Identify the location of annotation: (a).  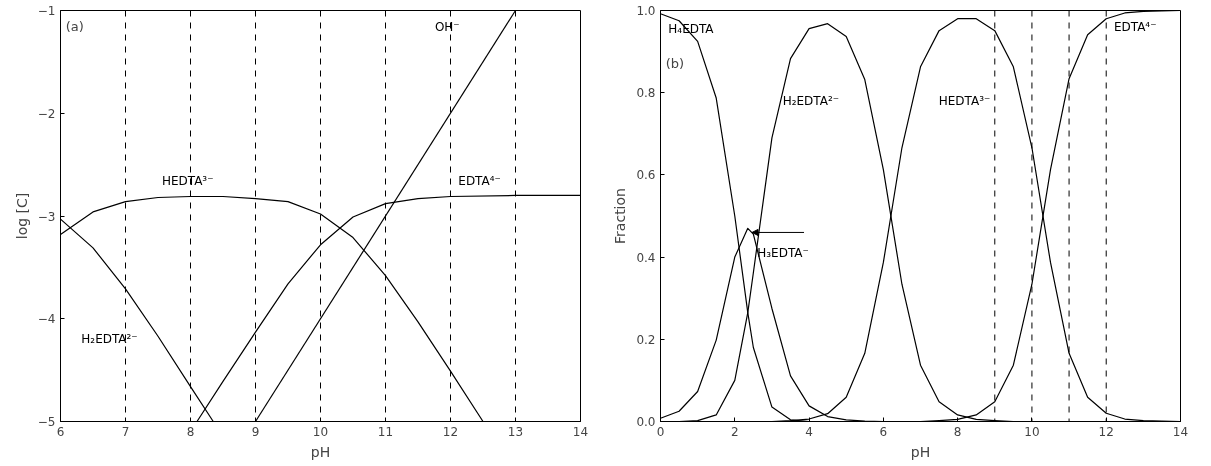
(74, 27).